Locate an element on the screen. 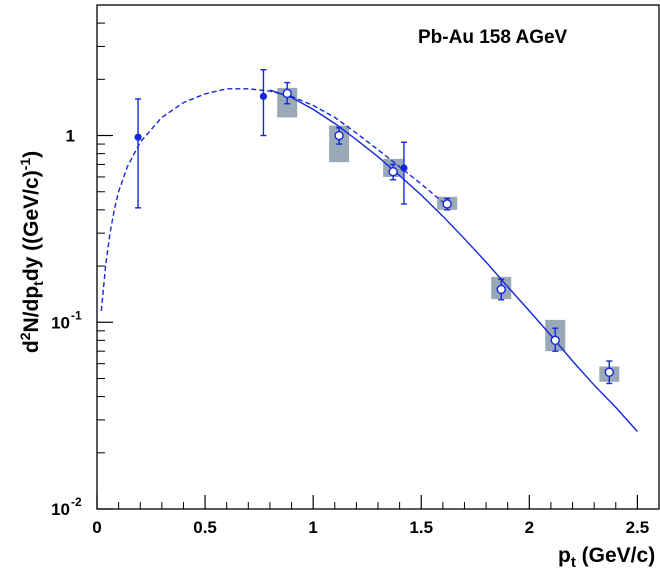 The image size is (660, 571). x-tick-label: 2 is located at coordinates (529, 527).